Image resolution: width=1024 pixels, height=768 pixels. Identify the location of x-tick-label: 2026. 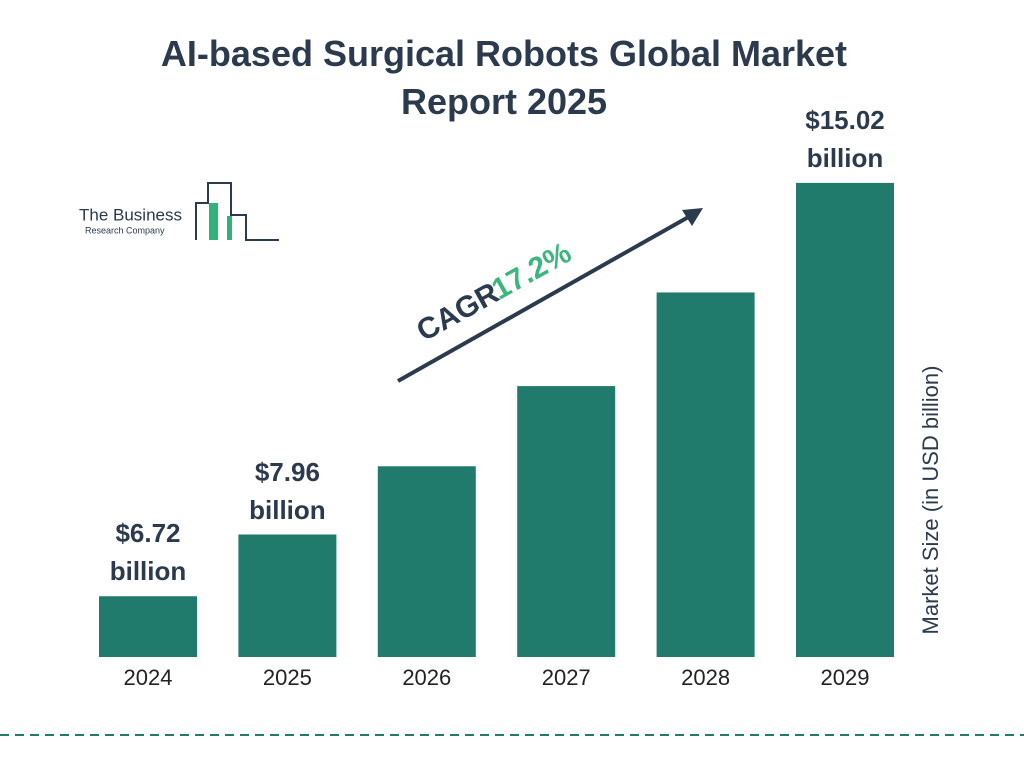
(426, 677).